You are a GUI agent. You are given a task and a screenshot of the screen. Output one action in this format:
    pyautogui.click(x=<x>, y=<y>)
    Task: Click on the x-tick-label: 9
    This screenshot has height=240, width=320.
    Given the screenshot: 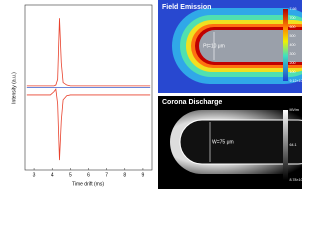 What is the action you would take?
    pyautogui.click(x=143, y=175)
    